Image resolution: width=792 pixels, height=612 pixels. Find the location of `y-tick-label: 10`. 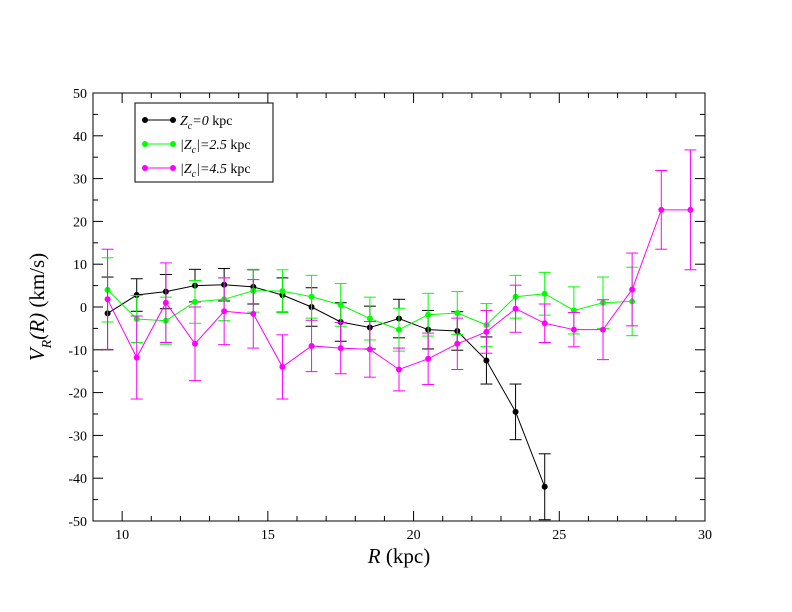

y-tick-label: 10 is located at coordinates (80, 265).